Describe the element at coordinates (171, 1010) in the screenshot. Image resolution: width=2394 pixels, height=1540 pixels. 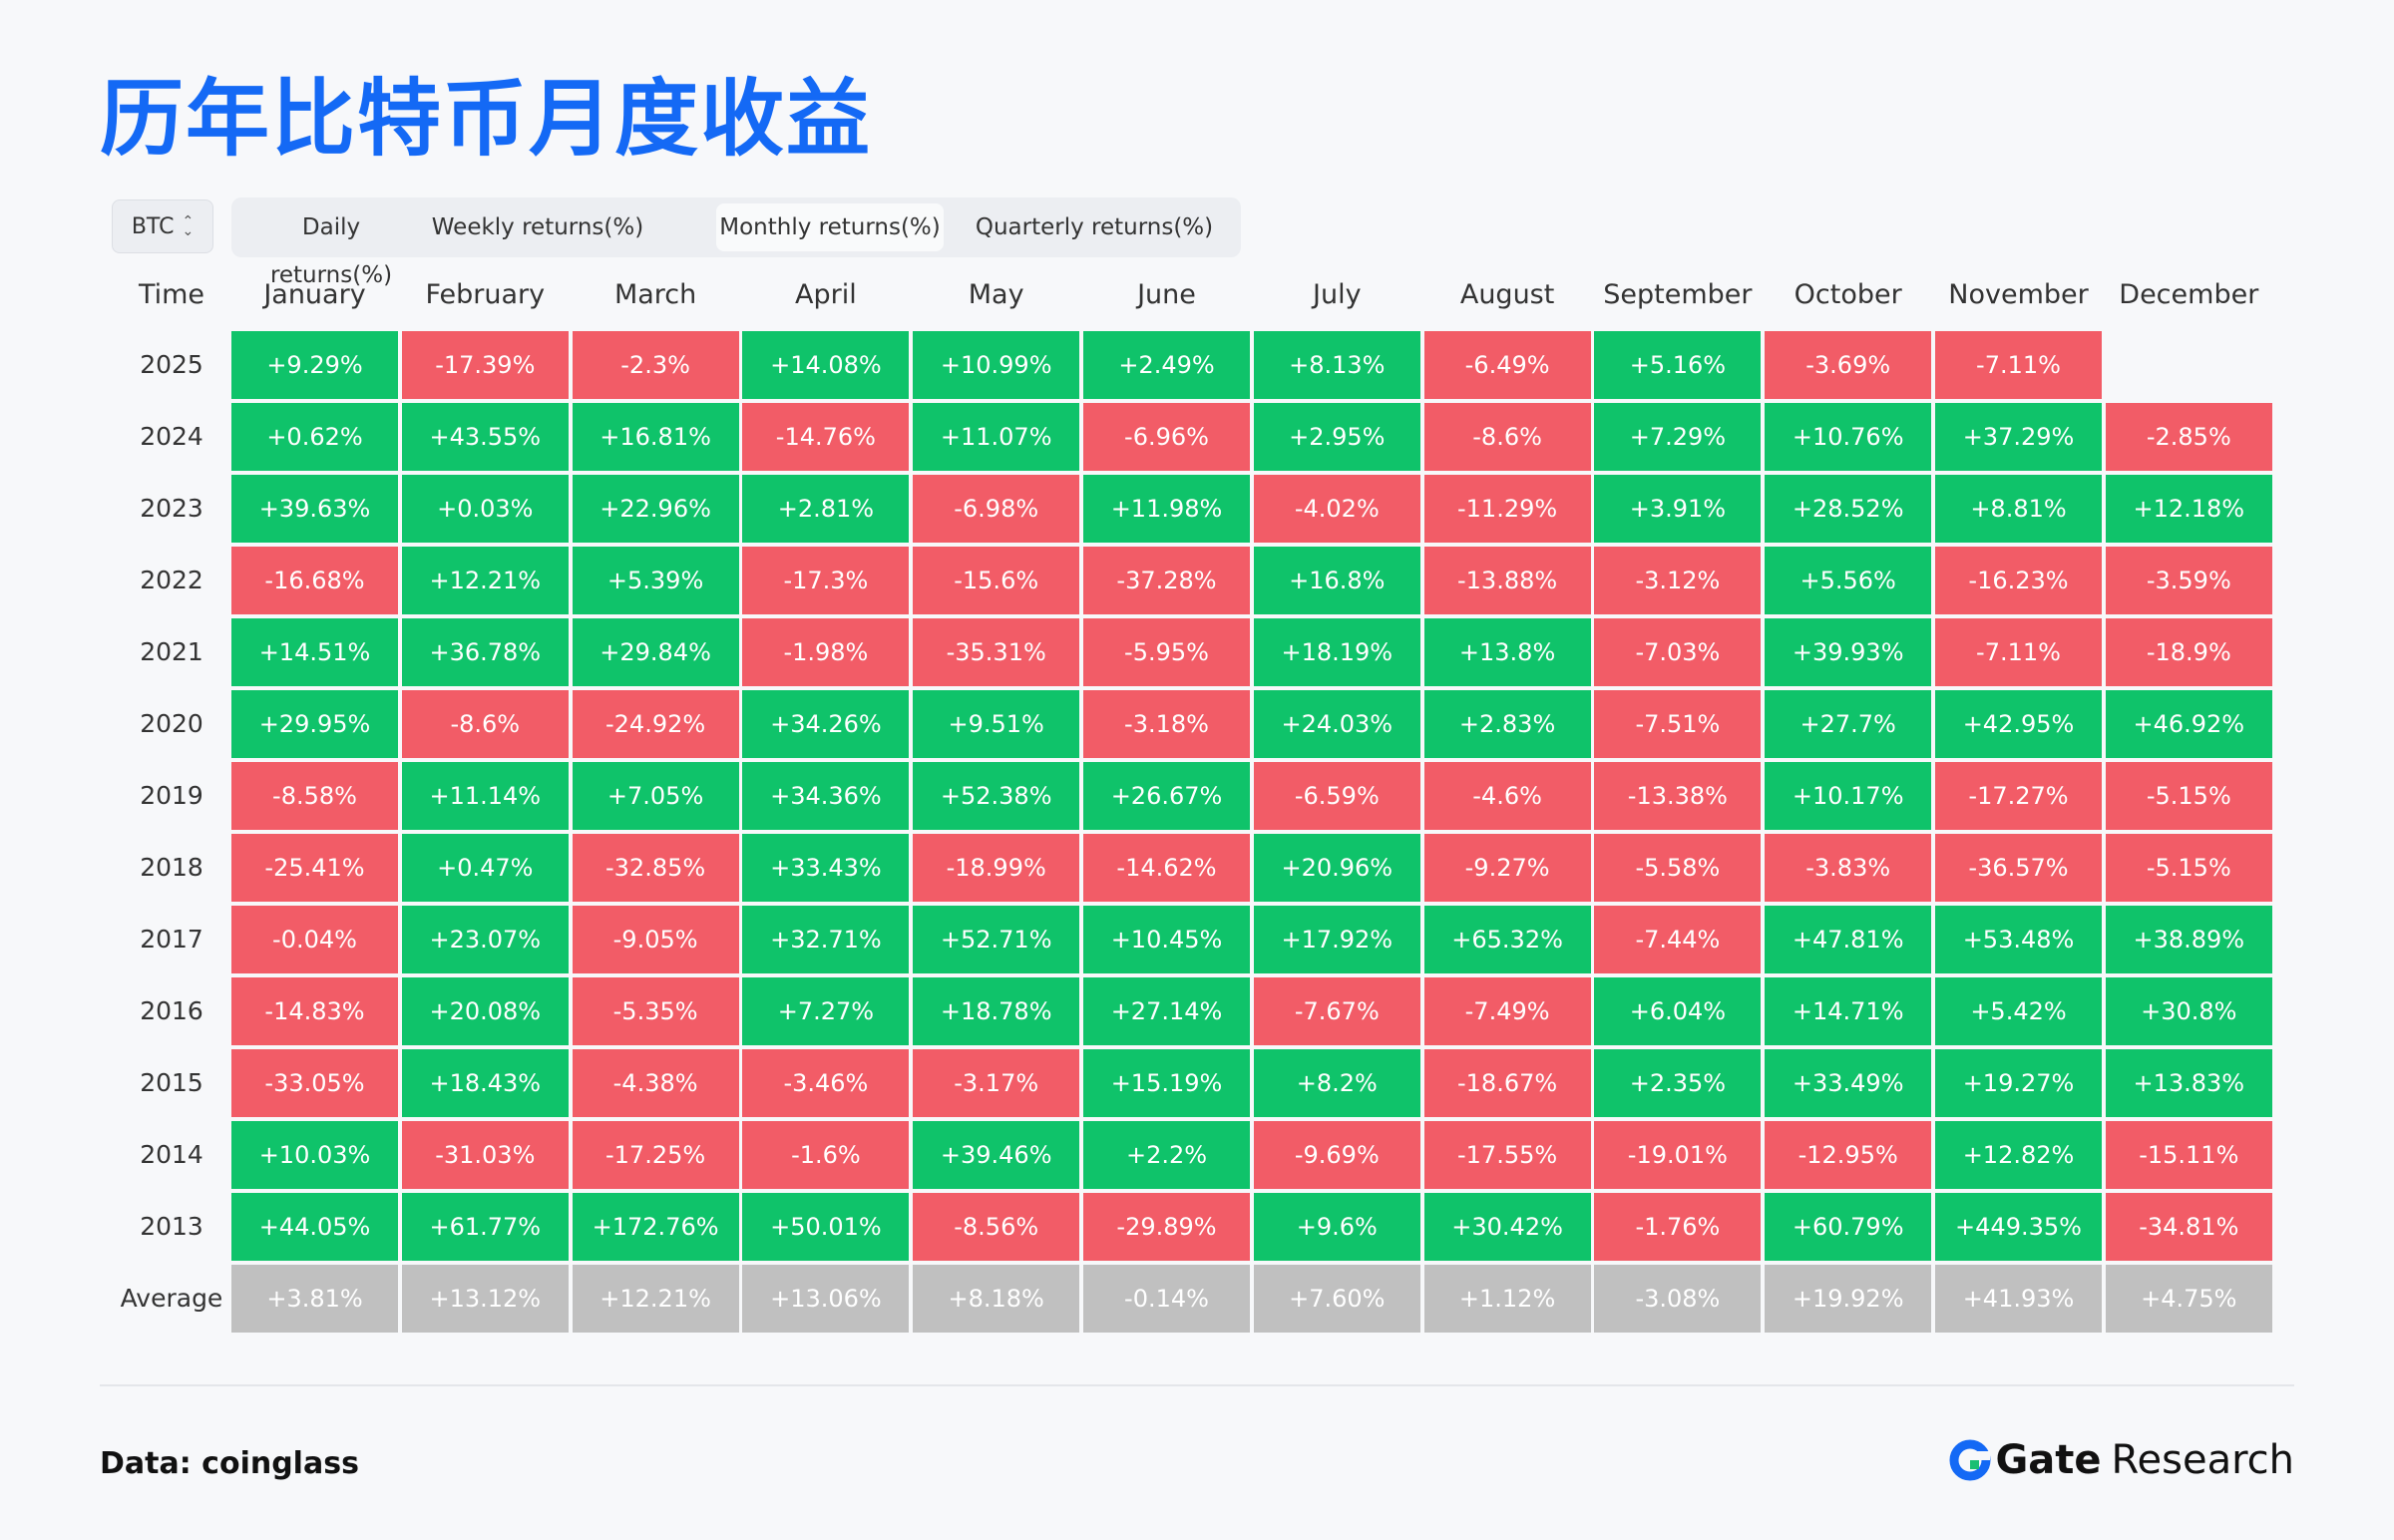
I see `row-label-year: 2016` at that location.